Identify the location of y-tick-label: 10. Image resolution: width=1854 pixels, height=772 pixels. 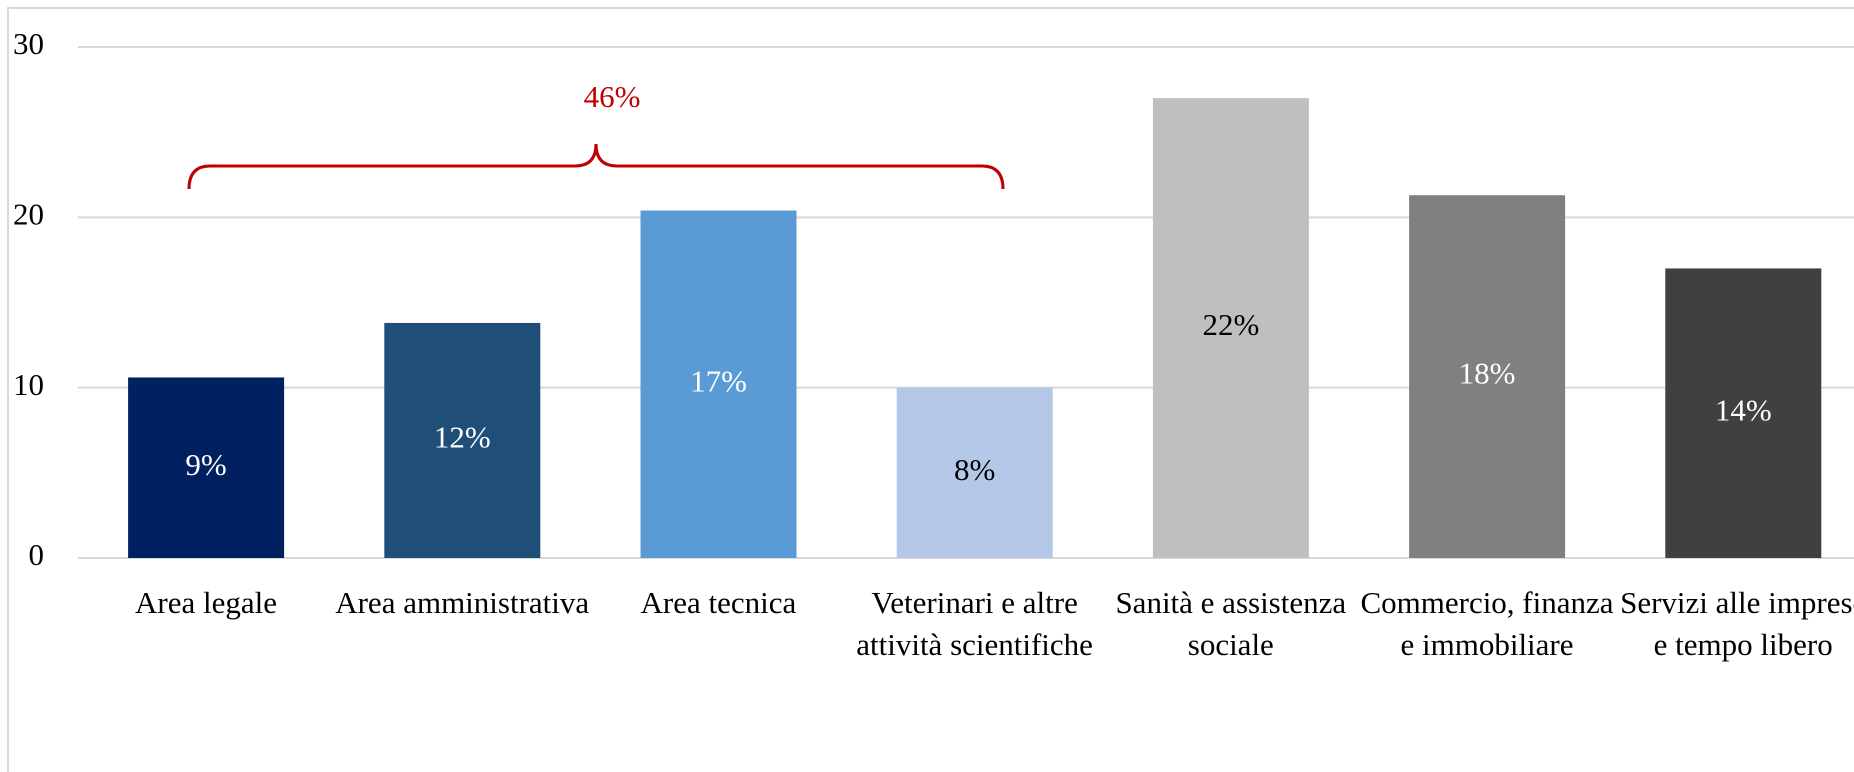
(28, 384).